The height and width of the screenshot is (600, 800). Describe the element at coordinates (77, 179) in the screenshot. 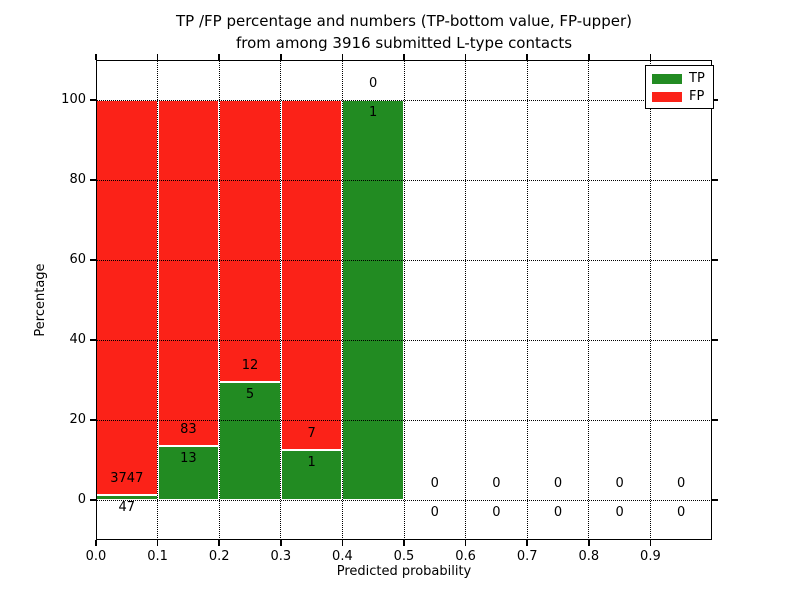

I see `y-tick-label: 80` at that location.